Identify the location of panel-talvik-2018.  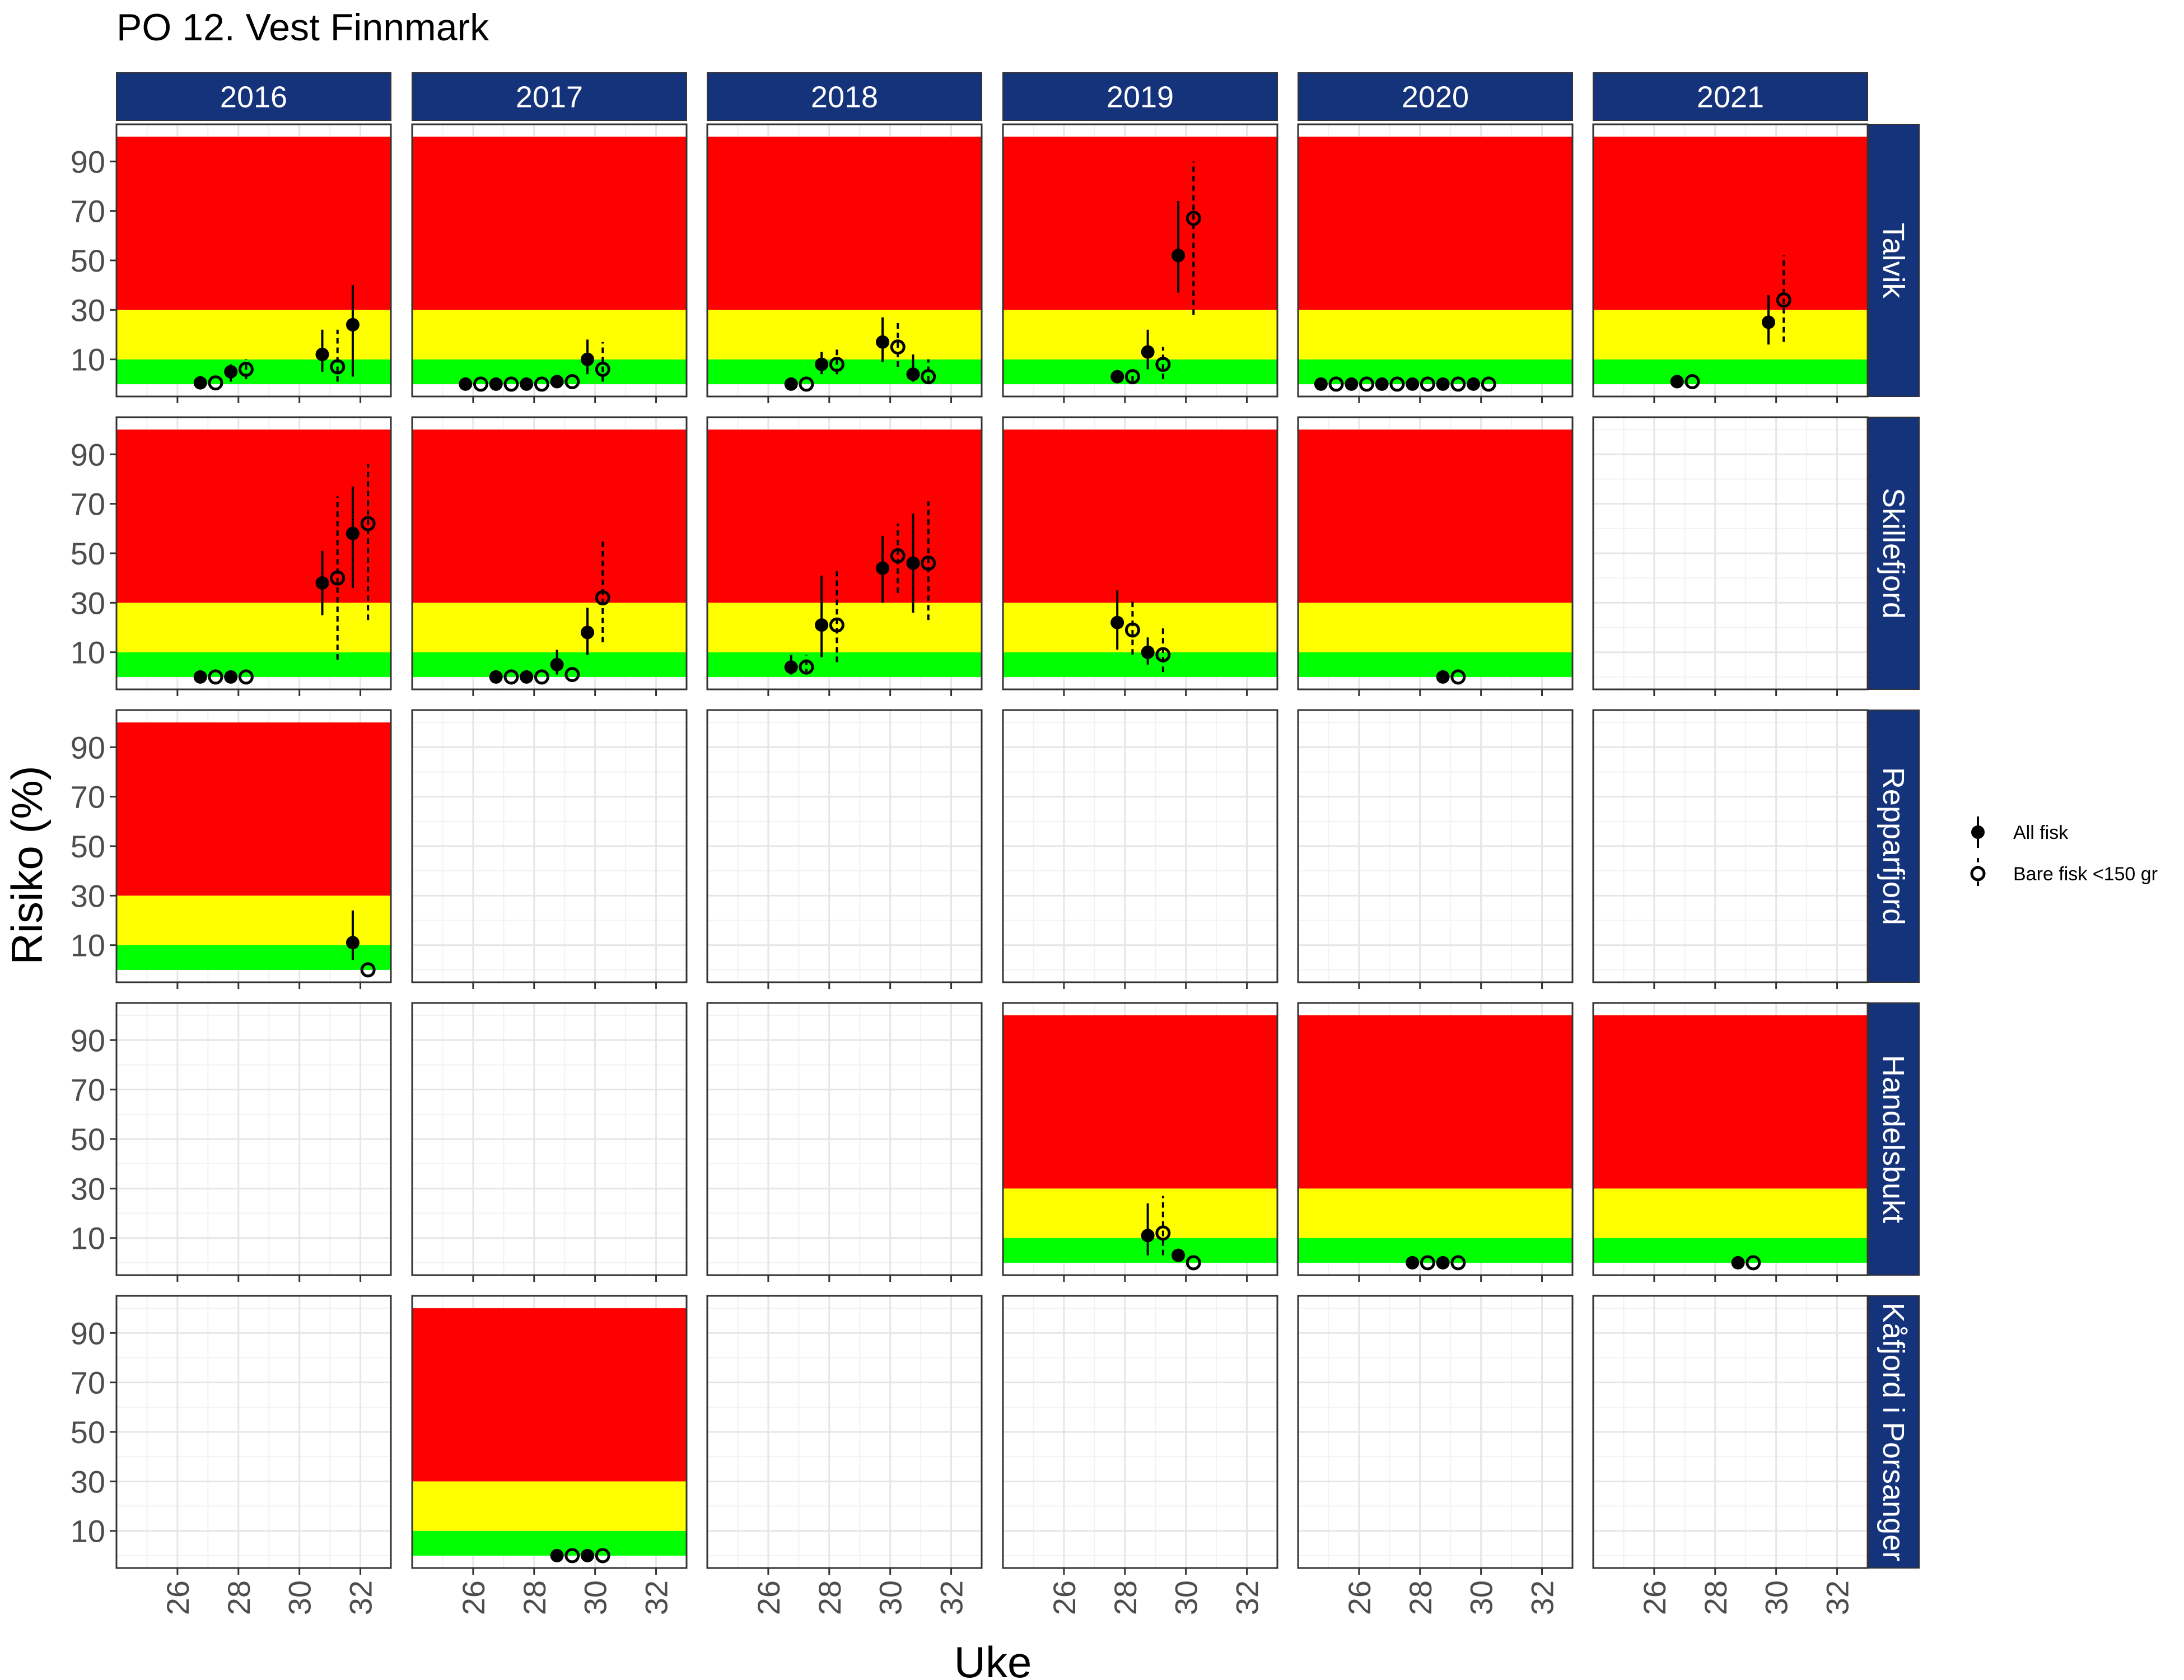
(845, 263).